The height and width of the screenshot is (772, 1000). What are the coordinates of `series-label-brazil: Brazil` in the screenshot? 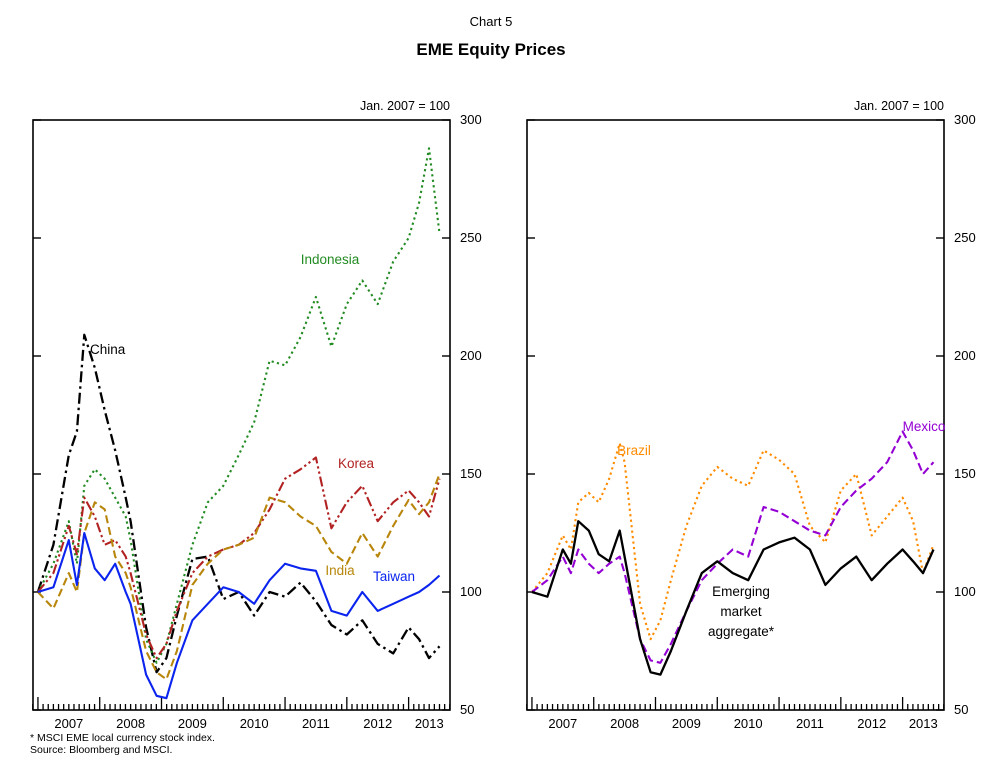 It's located at (634, 450).